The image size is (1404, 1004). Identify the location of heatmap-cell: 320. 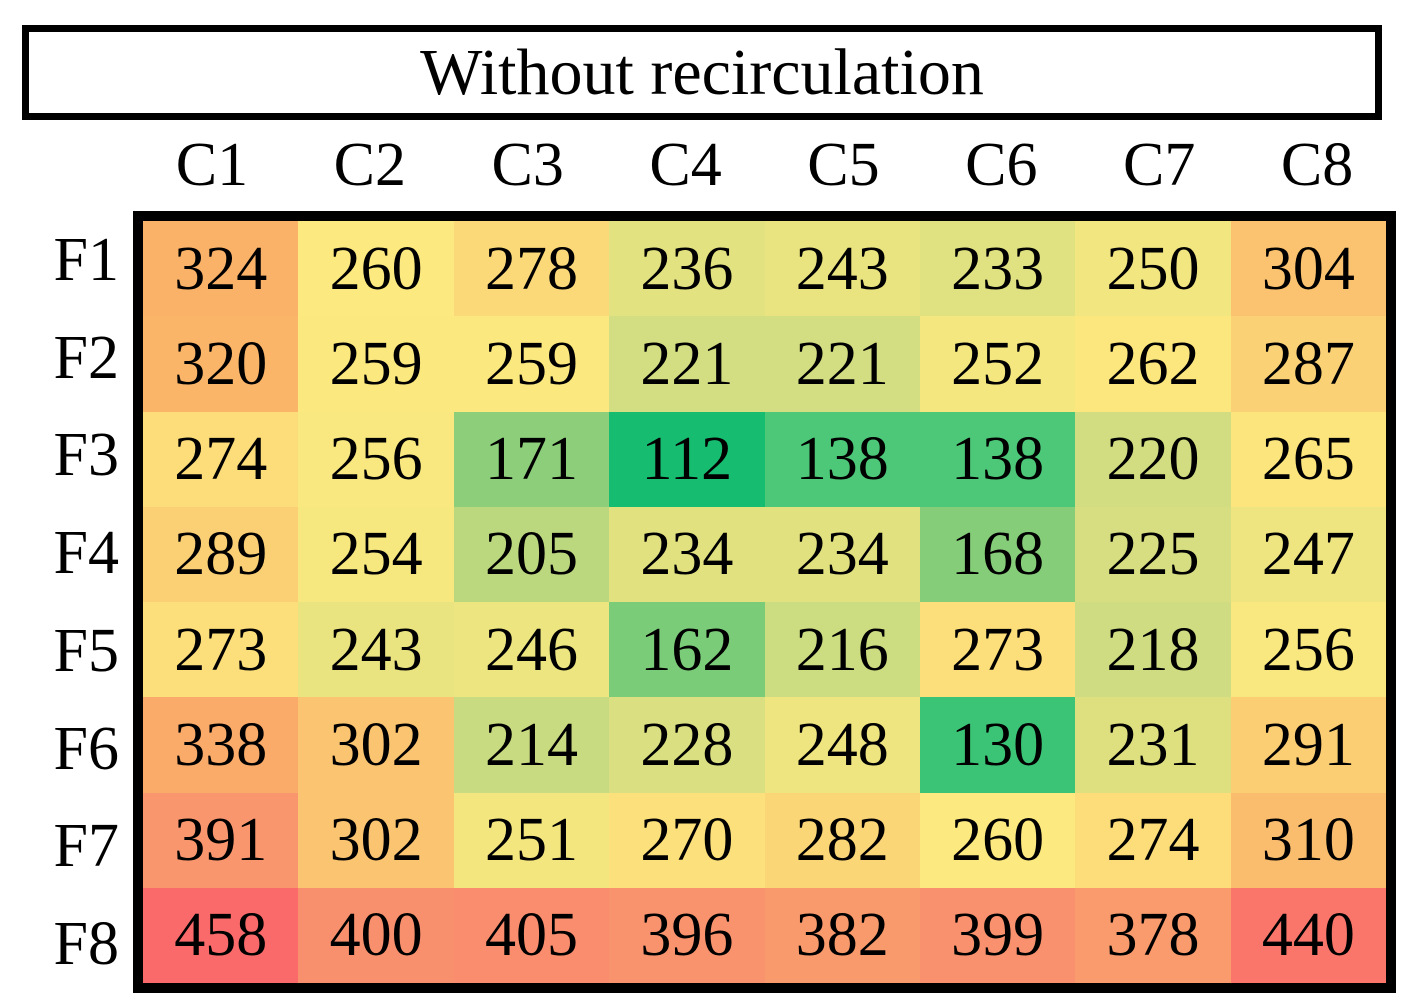
(221, 364).